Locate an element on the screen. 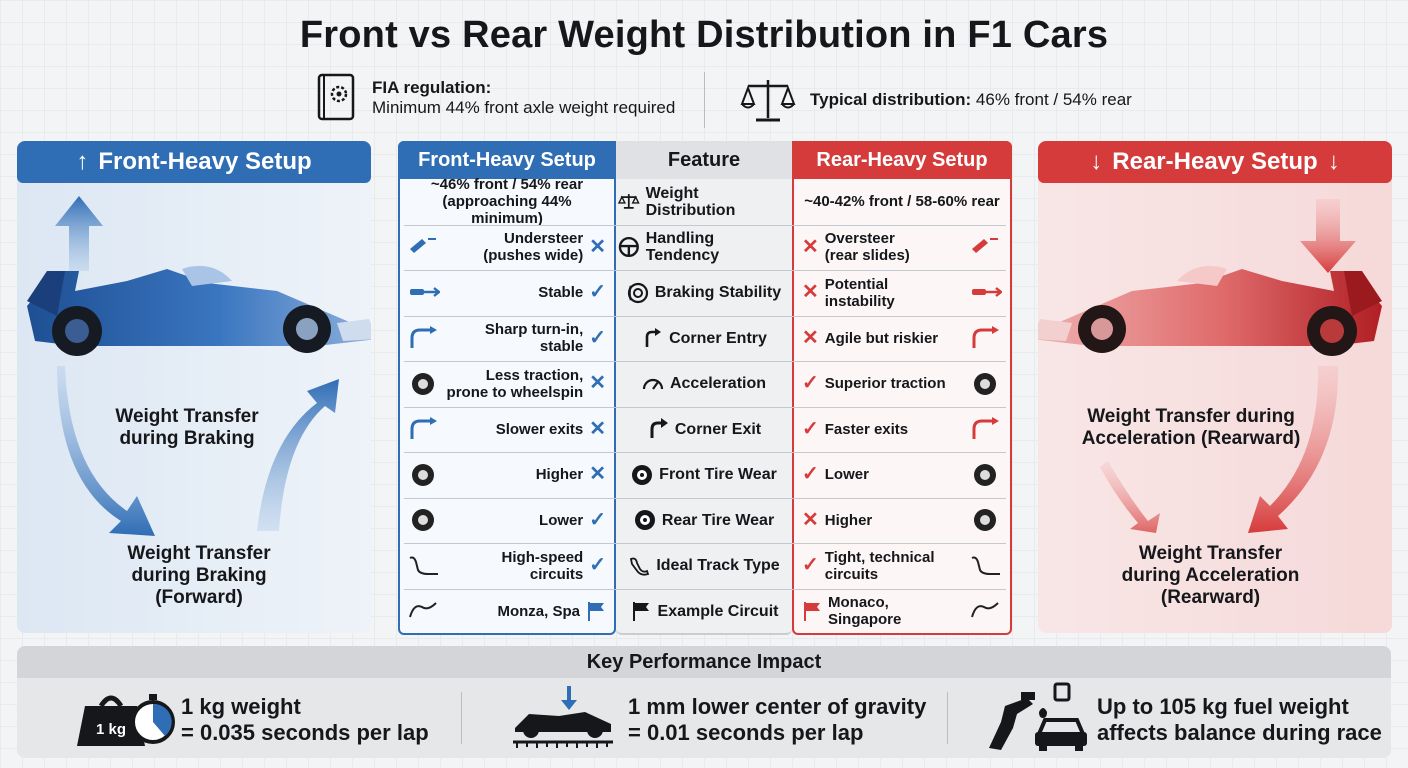  weight-icon-text: 1 kg is located at coordinates (111, 729).